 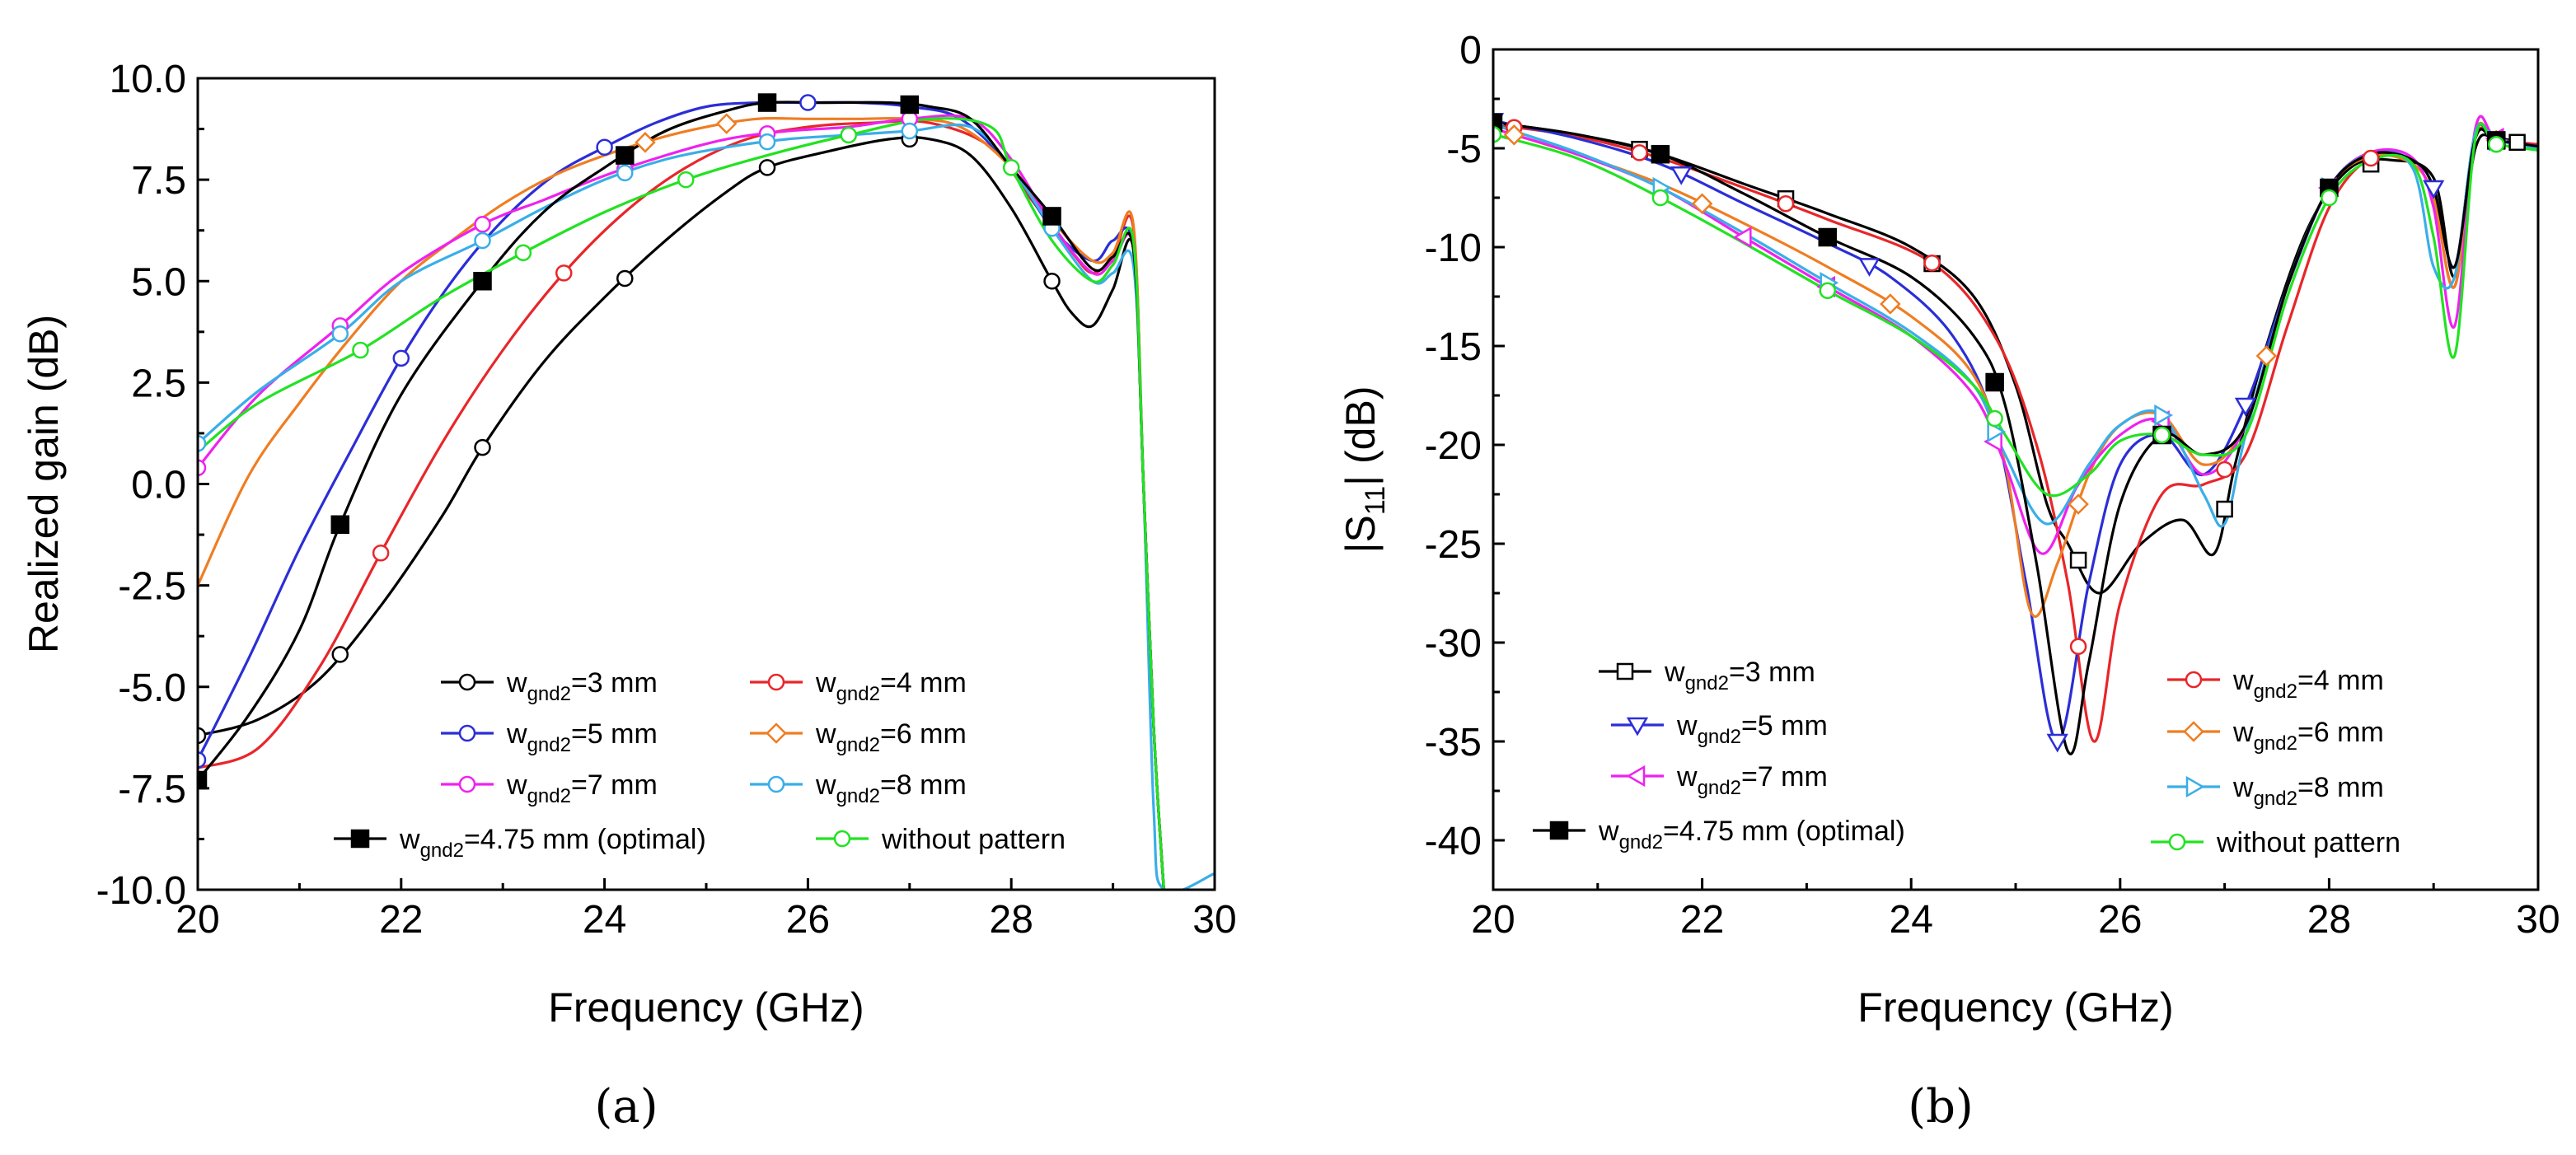 I want to click on chart-b-x-axis-label: Frequency (GHz), so click(x=2015, y=1007).